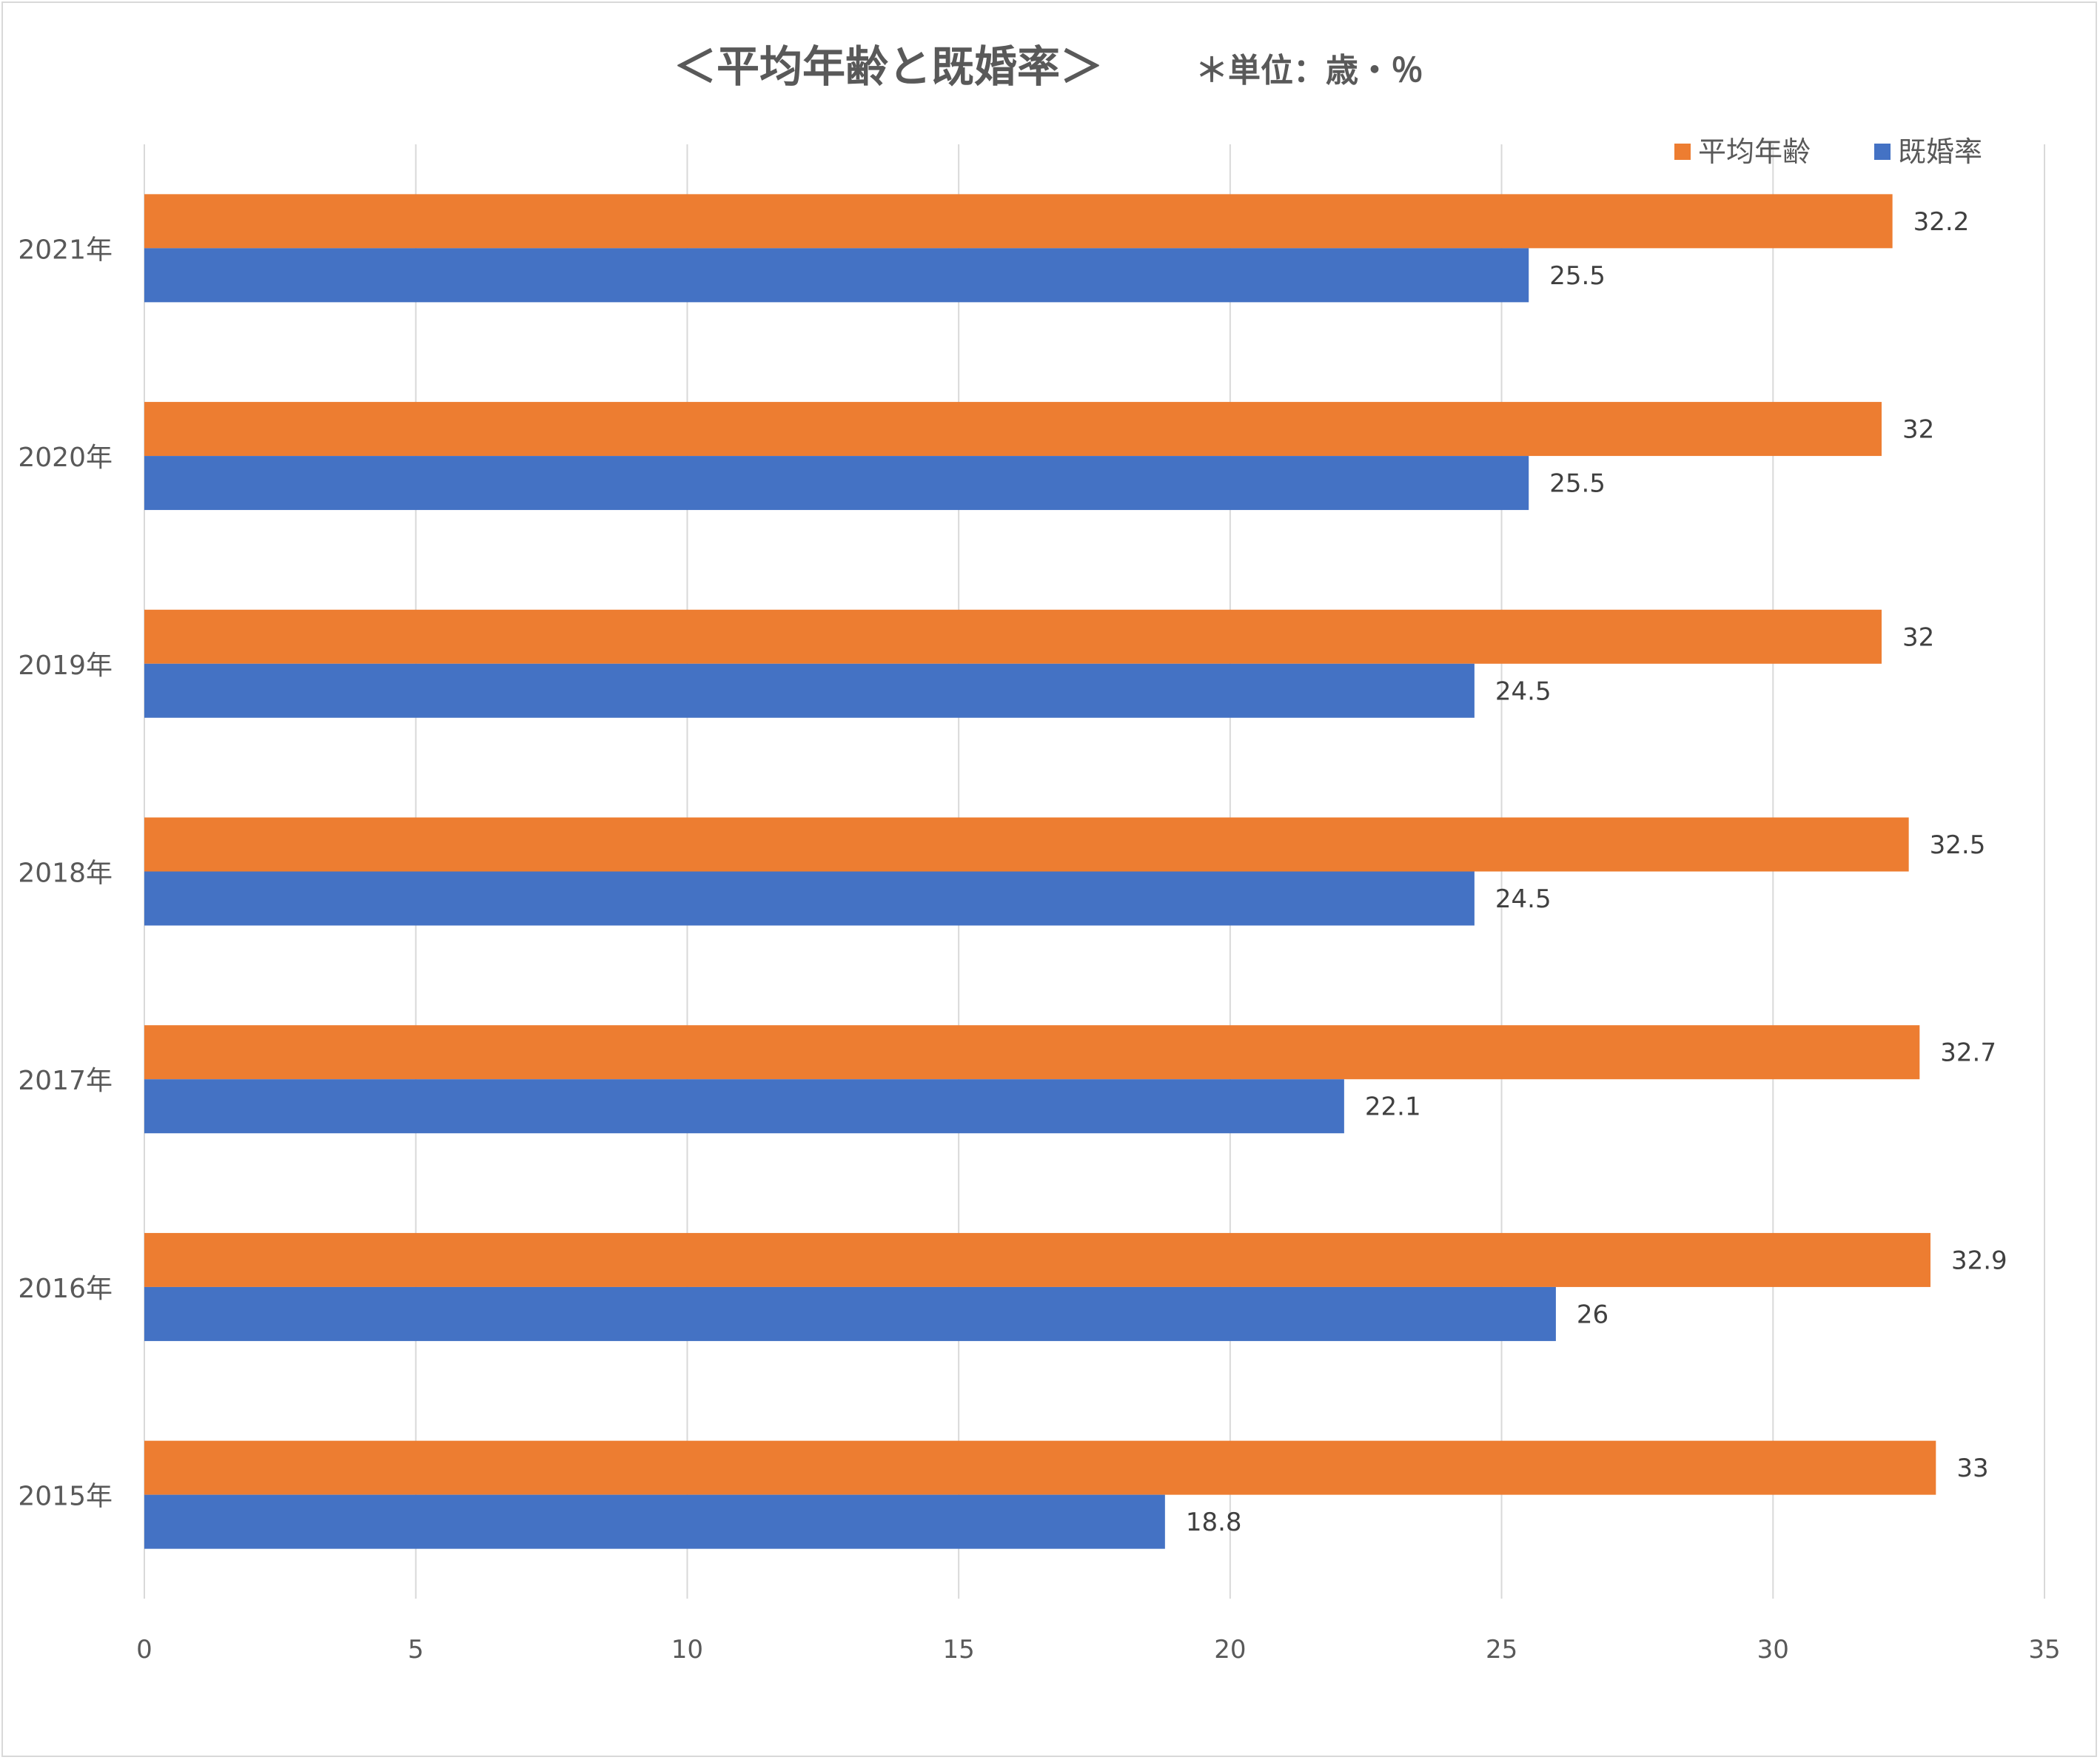 This screenshot has height=1760, width=2100. I want to click on chart-subtitle: ＊単位：歳・％, so click(1309, 71).